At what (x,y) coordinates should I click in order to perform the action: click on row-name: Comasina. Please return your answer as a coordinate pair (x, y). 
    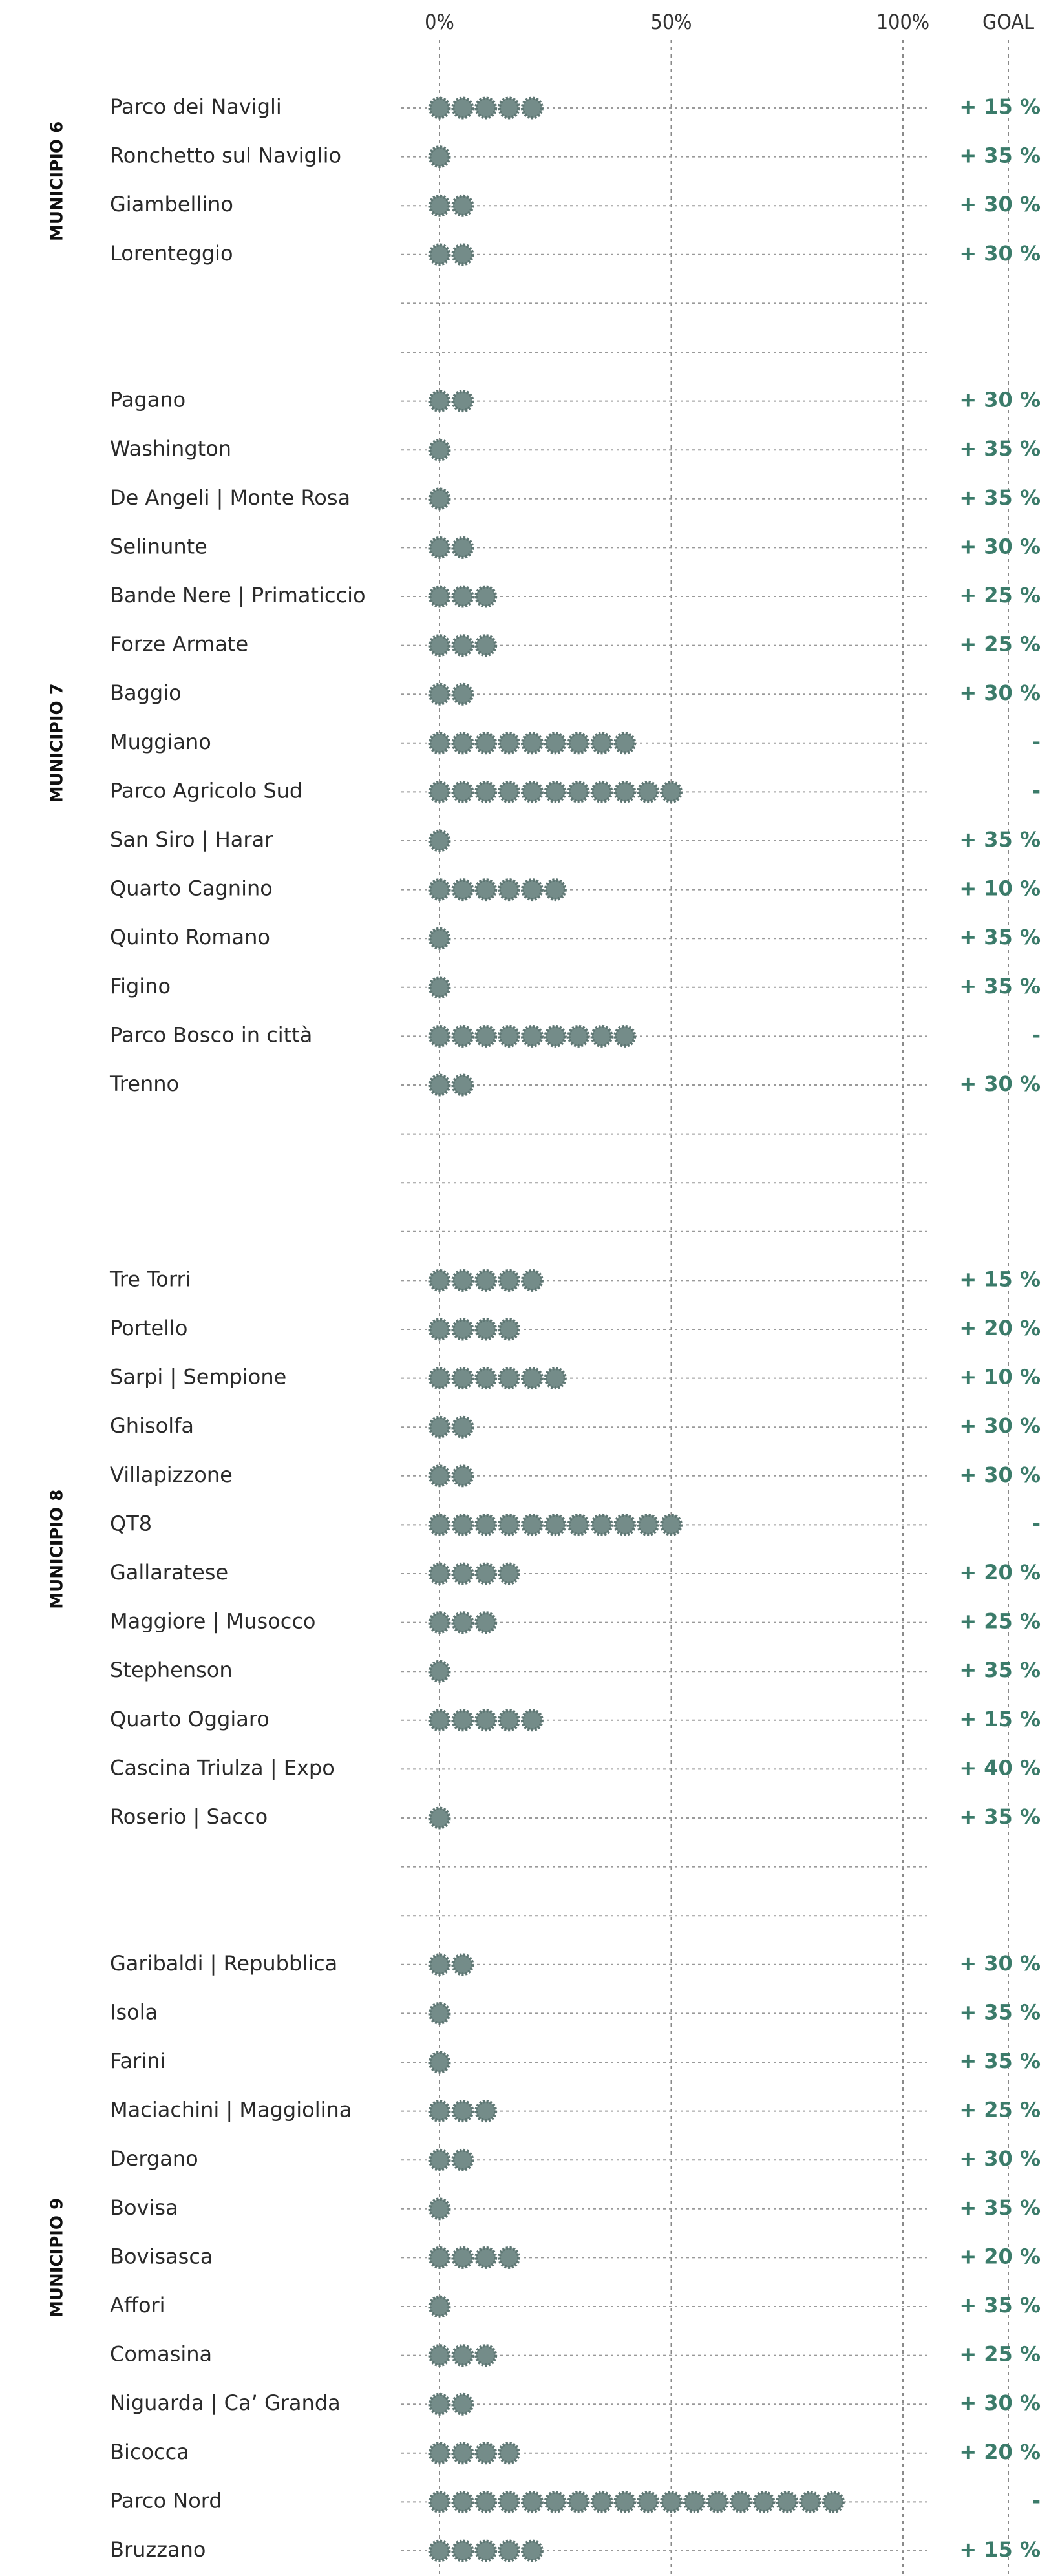
    Looking at the image, I should click on (161, 2354).